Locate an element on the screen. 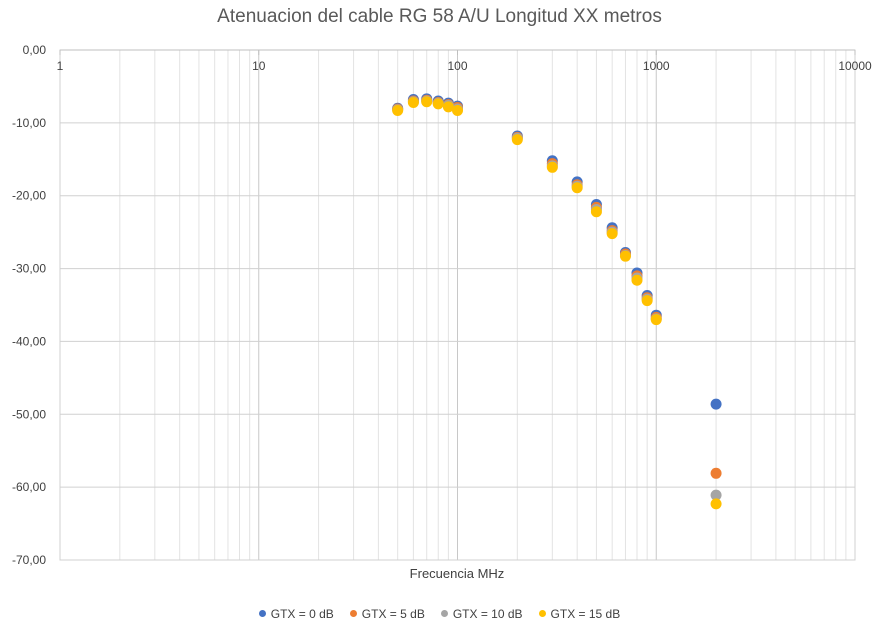 Image resolution: width=879 pixels, height=628 pixels. y-tick-label: -70,00 is located at coordinates (29, 560).